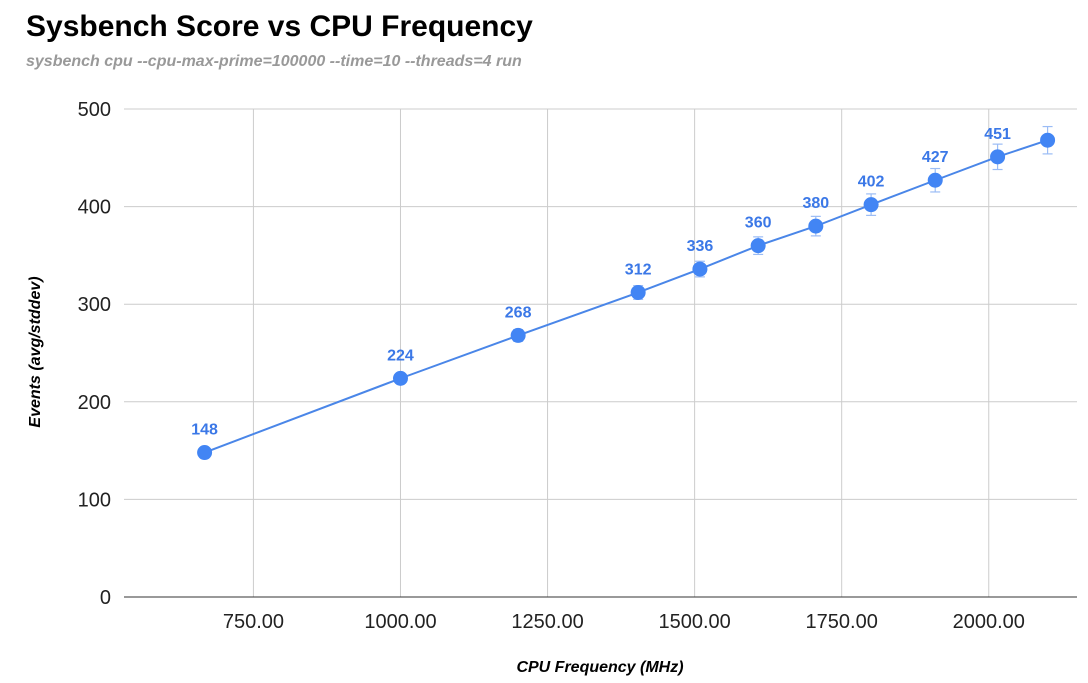 This screenshot has height=683, width=1088. Describe the element at coordinates (599, 667) in the screenshot. I see `x-axis-title: CPU Frequency (MHz)` at that location.